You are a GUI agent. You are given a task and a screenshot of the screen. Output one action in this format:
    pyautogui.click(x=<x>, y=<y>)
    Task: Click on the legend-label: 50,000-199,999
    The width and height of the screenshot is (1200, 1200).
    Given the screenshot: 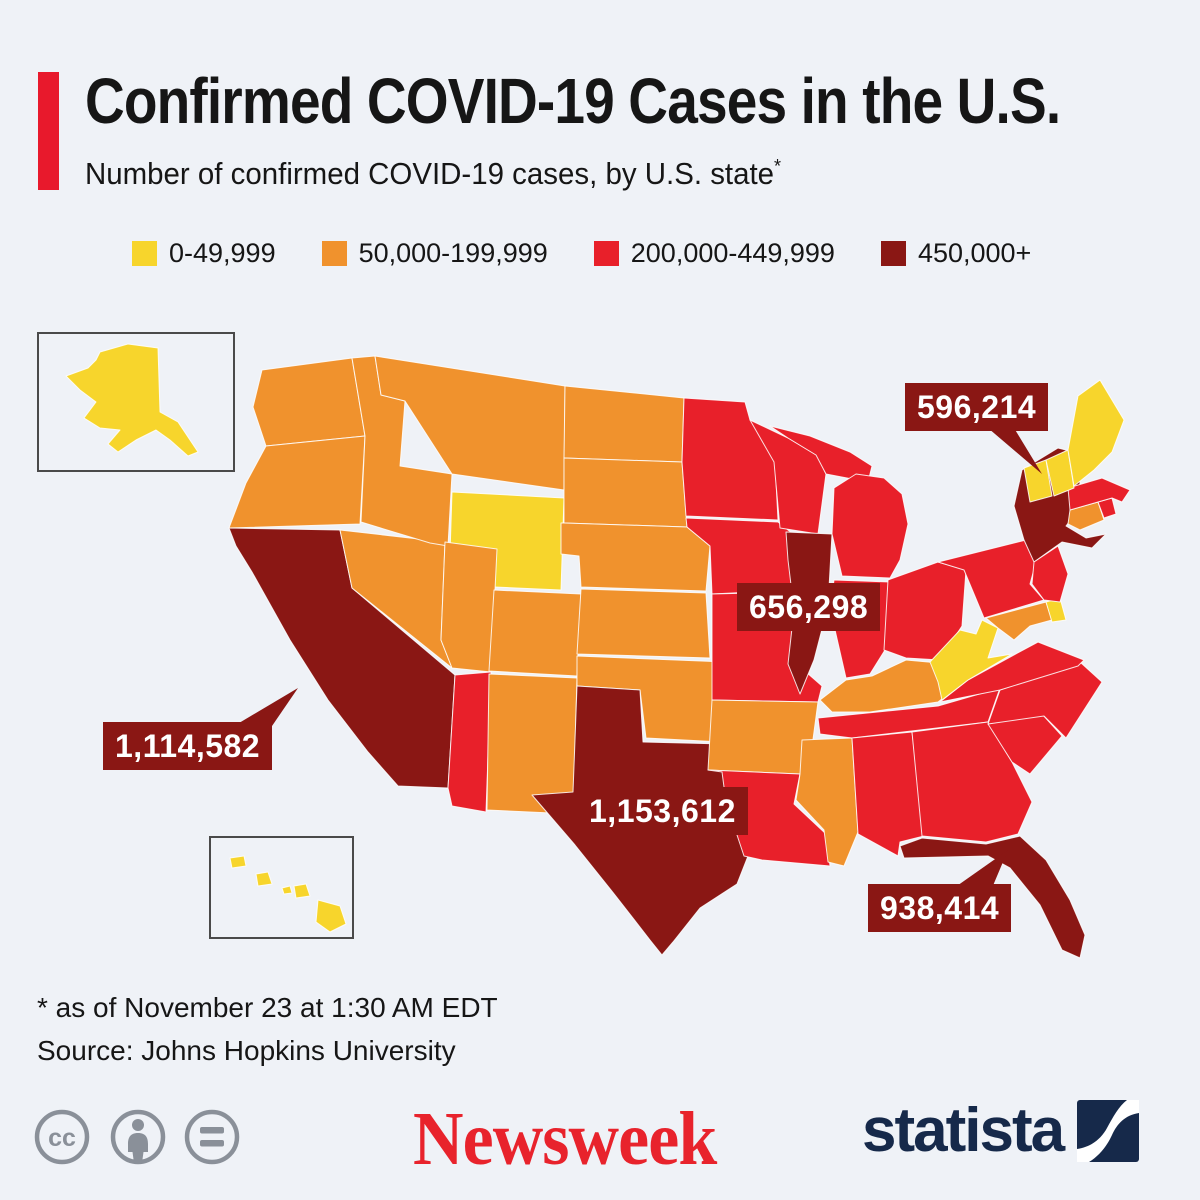 What is the action you would take?
    pyautogui.click(x=453, y=253)
    